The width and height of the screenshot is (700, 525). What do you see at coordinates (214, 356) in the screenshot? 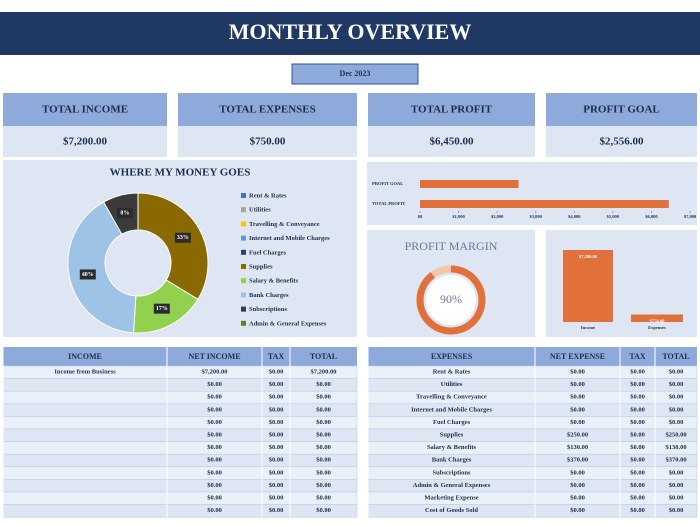
I see `column-header: NET INCOME` at bounding box center [214, 356].